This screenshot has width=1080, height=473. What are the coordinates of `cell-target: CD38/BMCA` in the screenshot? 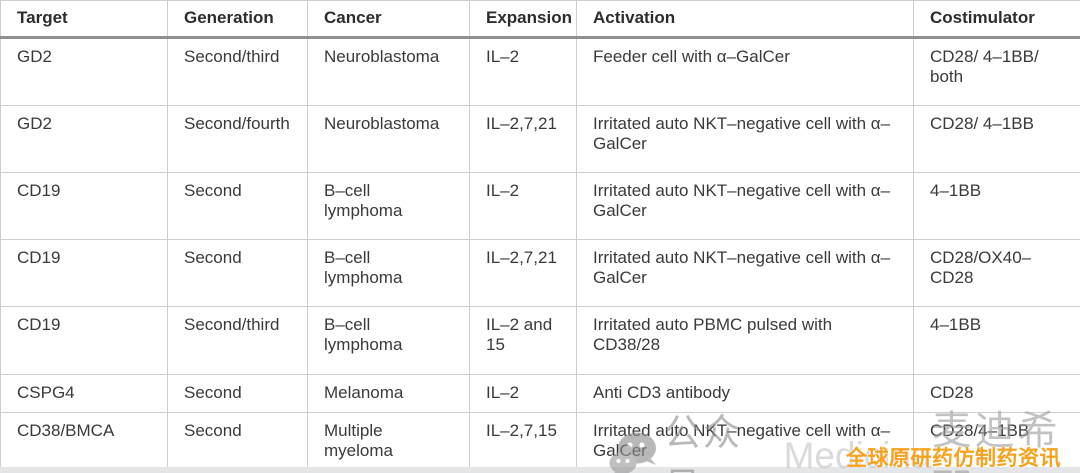 It's located at (84, 442).